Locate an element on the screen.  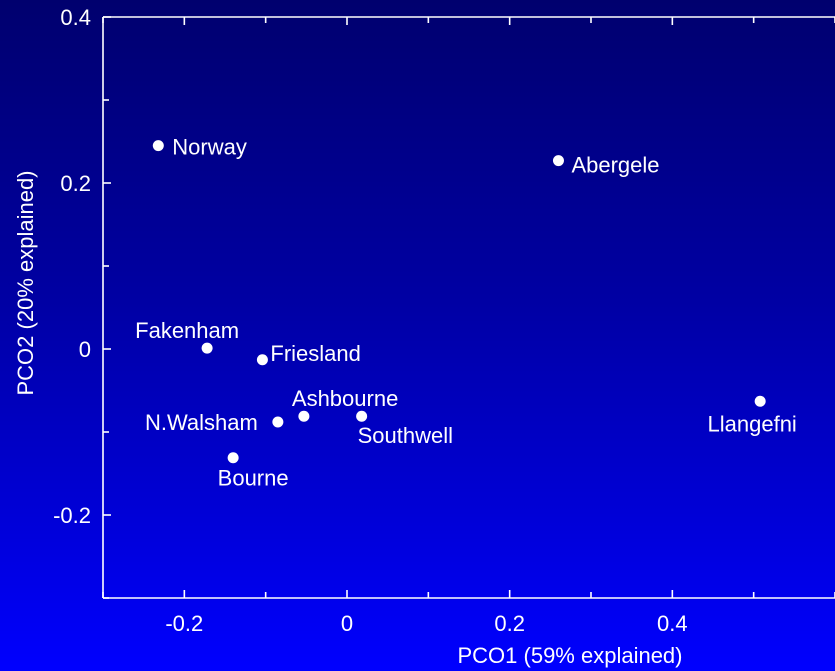
x-tick-label: 0.4 is located at coordinates (672, 623).